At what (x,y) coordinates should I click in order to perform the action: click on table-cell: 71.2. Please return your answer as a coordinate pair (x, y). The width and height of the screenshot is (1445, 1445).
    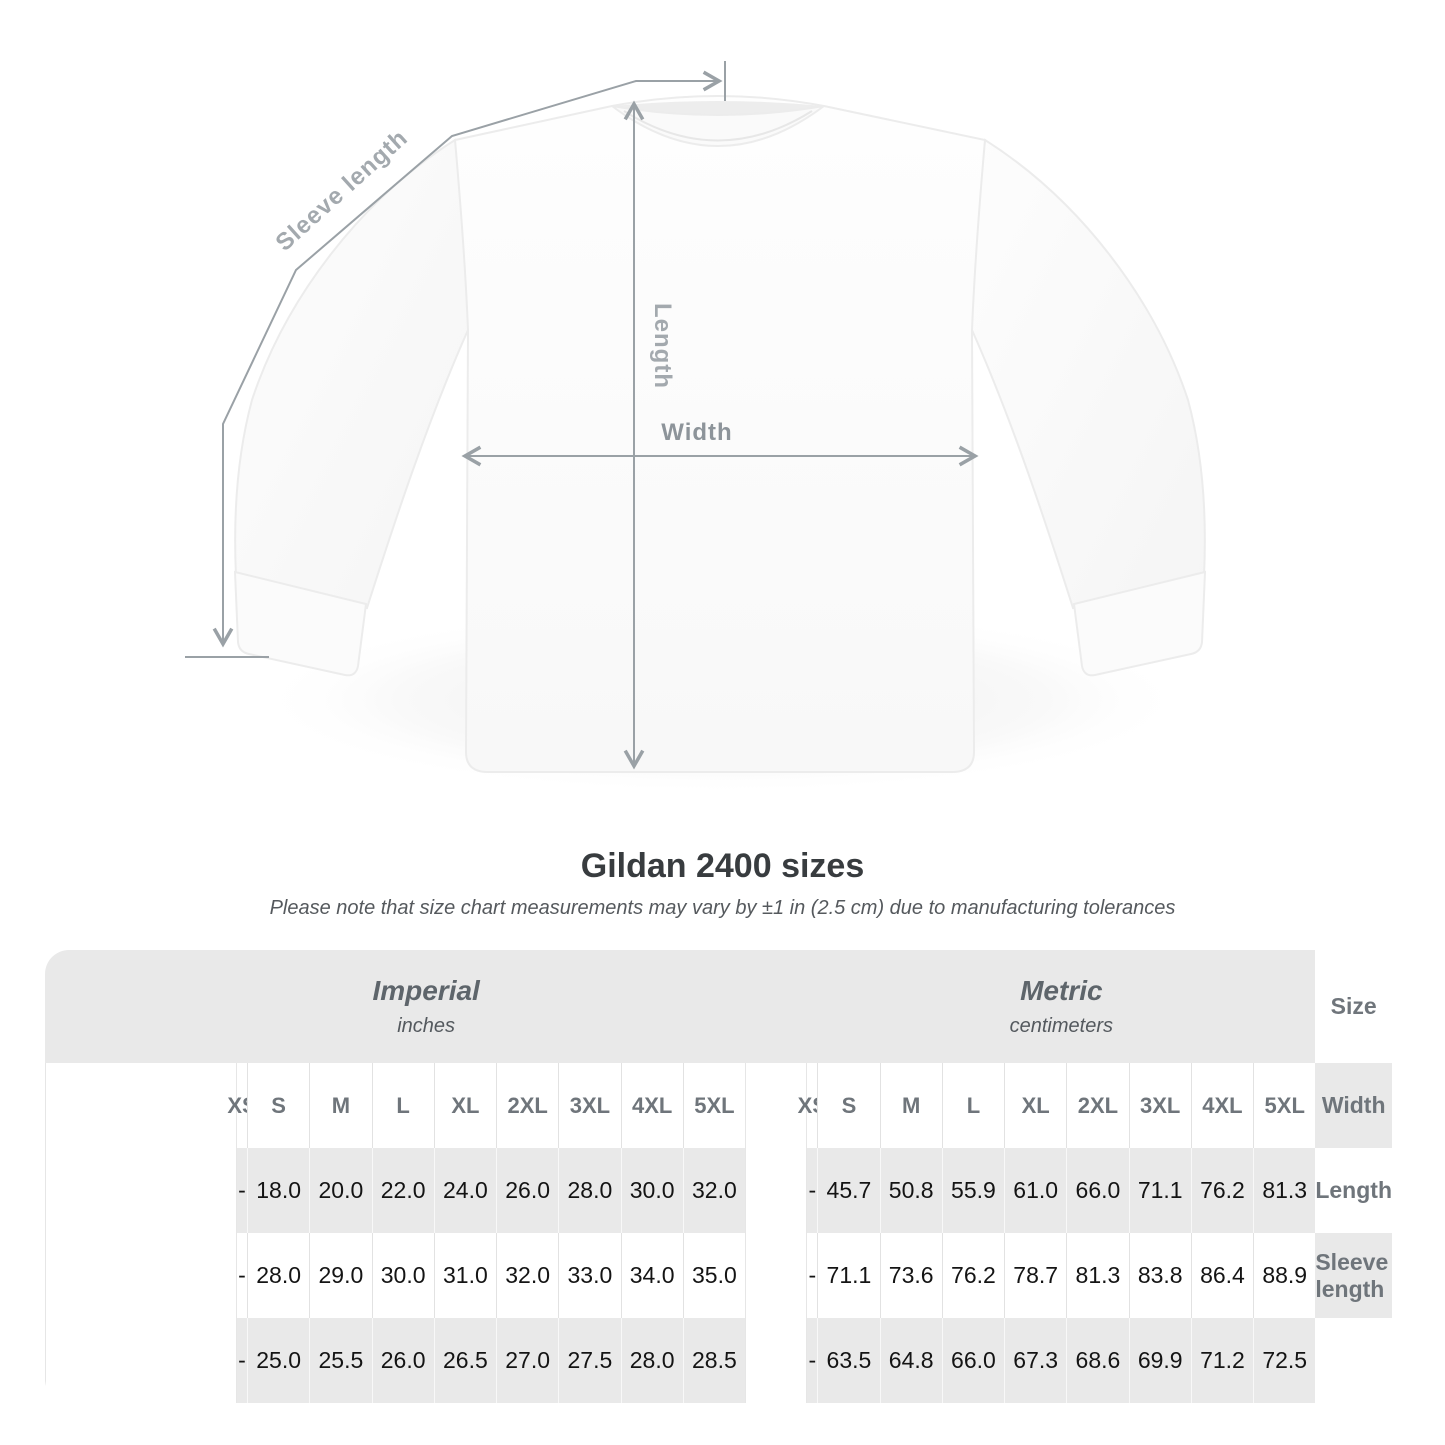
    Looking at the image, I should click on (1222, 1360).